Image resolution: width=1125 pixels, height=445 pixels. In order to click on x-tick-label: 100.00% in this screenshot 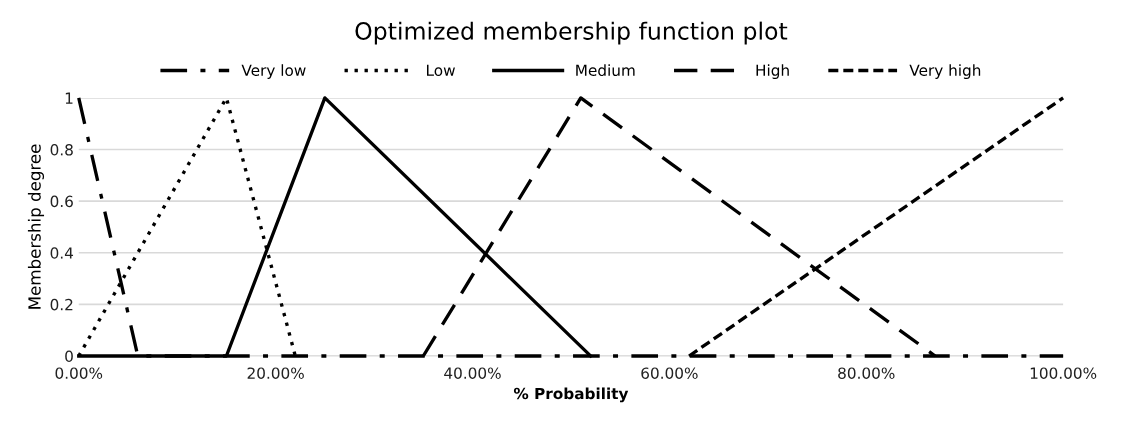, I will do `click(1063, 373)`.